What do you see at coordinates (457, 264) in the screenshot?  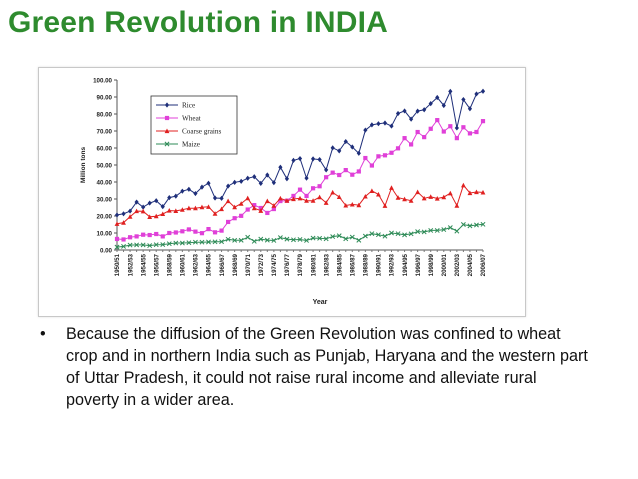 I see `x-tick-label: 2002/03` at bounding box center [457, 264].